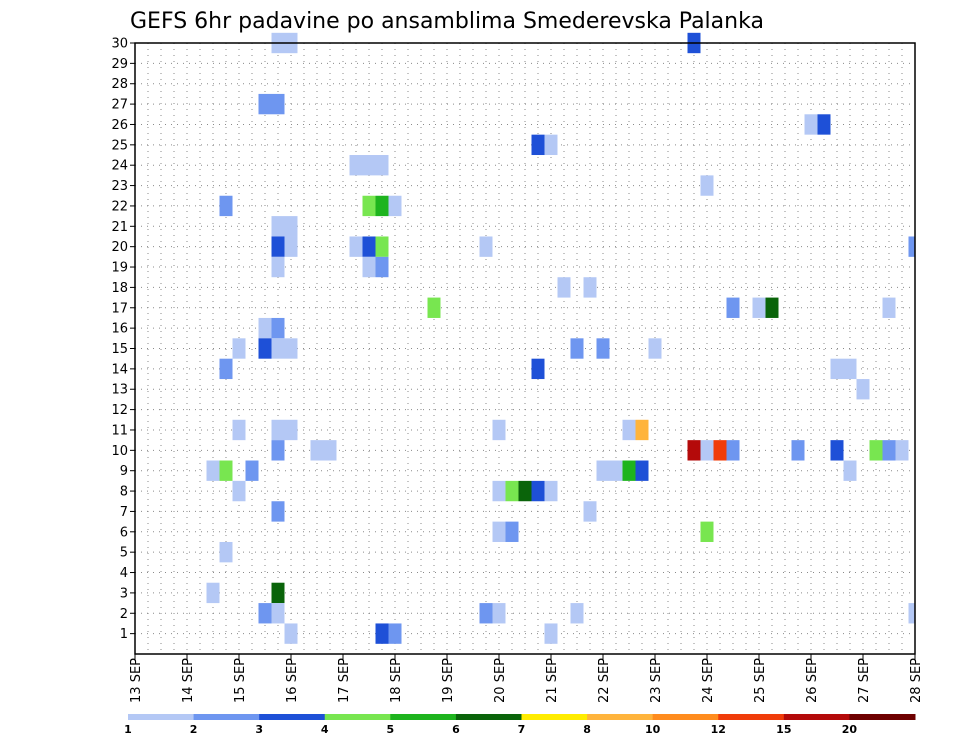 The image size is (960, 742). I want to click on y-tick-label: 6, so click(124, 532).